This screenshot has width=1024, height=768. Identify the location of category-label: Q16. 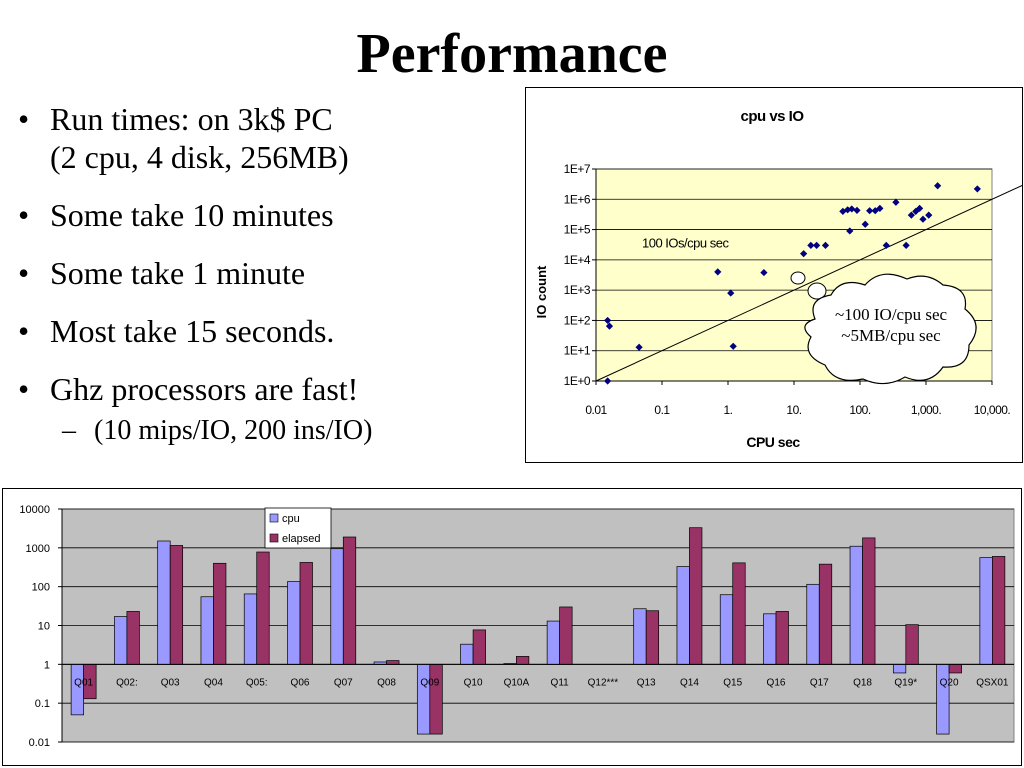
(776, 682).